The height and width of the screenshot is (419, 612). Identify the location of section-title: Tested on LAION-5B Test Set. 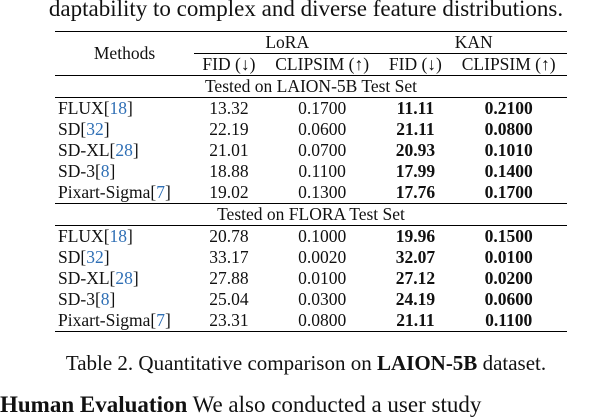
(311, 86).